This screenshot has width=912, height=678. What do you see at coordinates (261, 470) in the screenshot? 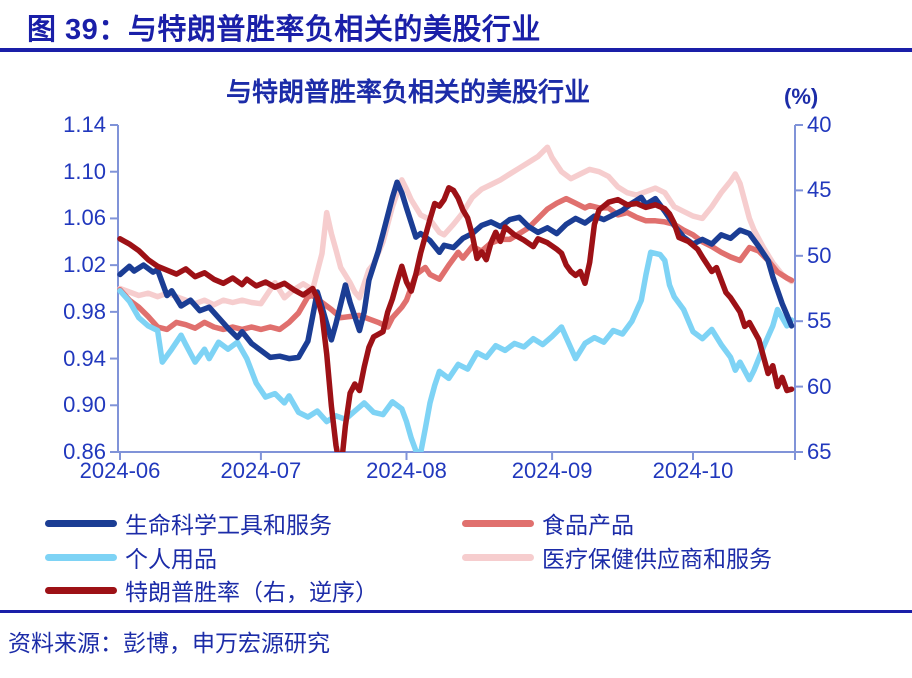
I see `x-tick-2024-07: 2024-07` at bounding box center [261, 470].